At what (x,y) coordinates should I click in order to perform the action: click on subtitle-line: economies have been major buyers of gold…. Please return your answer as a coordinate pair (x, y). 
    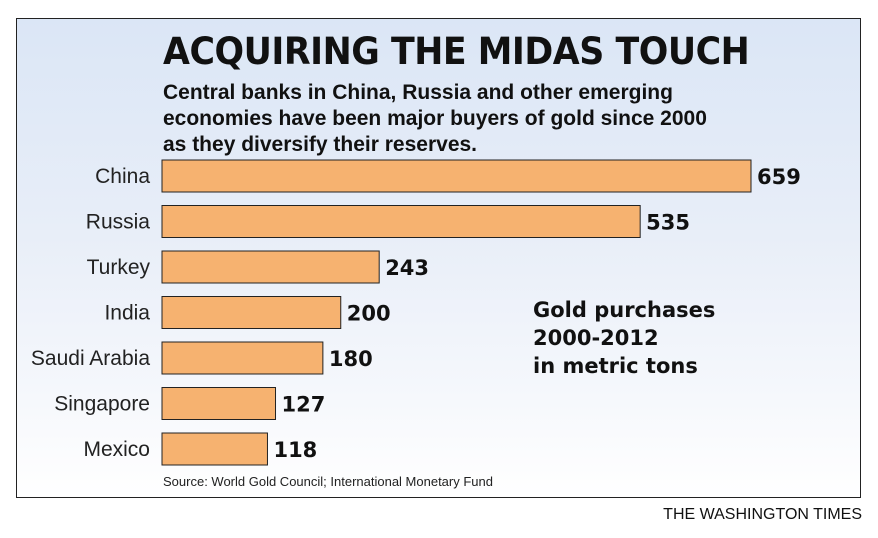
    Looking at the image, I should click on (435, 118).